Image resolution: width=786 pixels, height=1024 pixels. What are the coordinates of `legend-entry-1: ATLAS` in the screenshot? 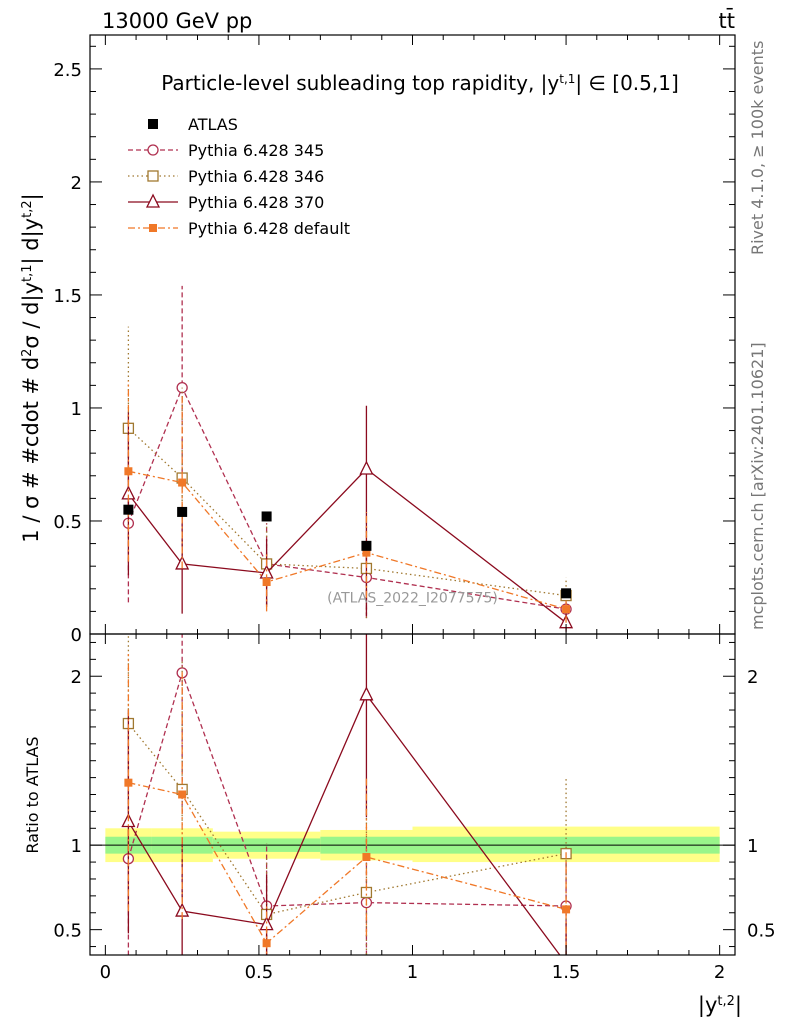 It's located at (193, 124).